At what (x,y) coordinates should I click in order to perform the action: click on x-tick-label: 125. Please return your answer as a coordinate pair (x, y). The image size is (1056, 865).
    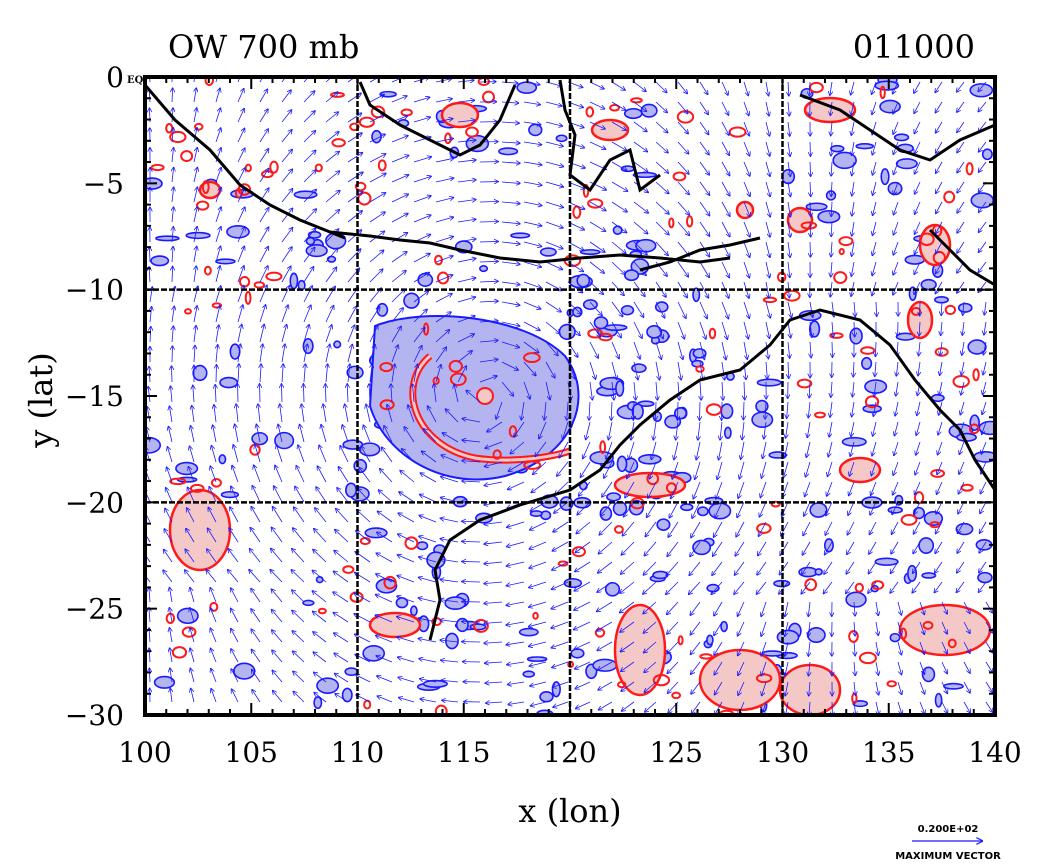
    Looking at the image, I should click on (676, 752).